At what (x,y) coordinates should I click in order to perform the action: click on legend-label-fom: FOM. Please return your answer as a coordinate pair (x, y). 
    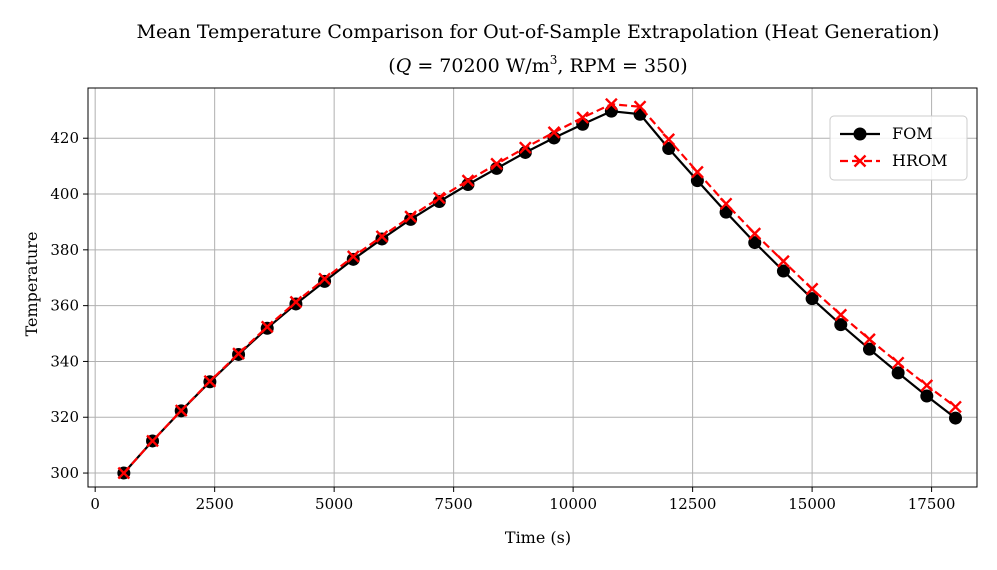
    Looking at the image, I should click on (912, 133).